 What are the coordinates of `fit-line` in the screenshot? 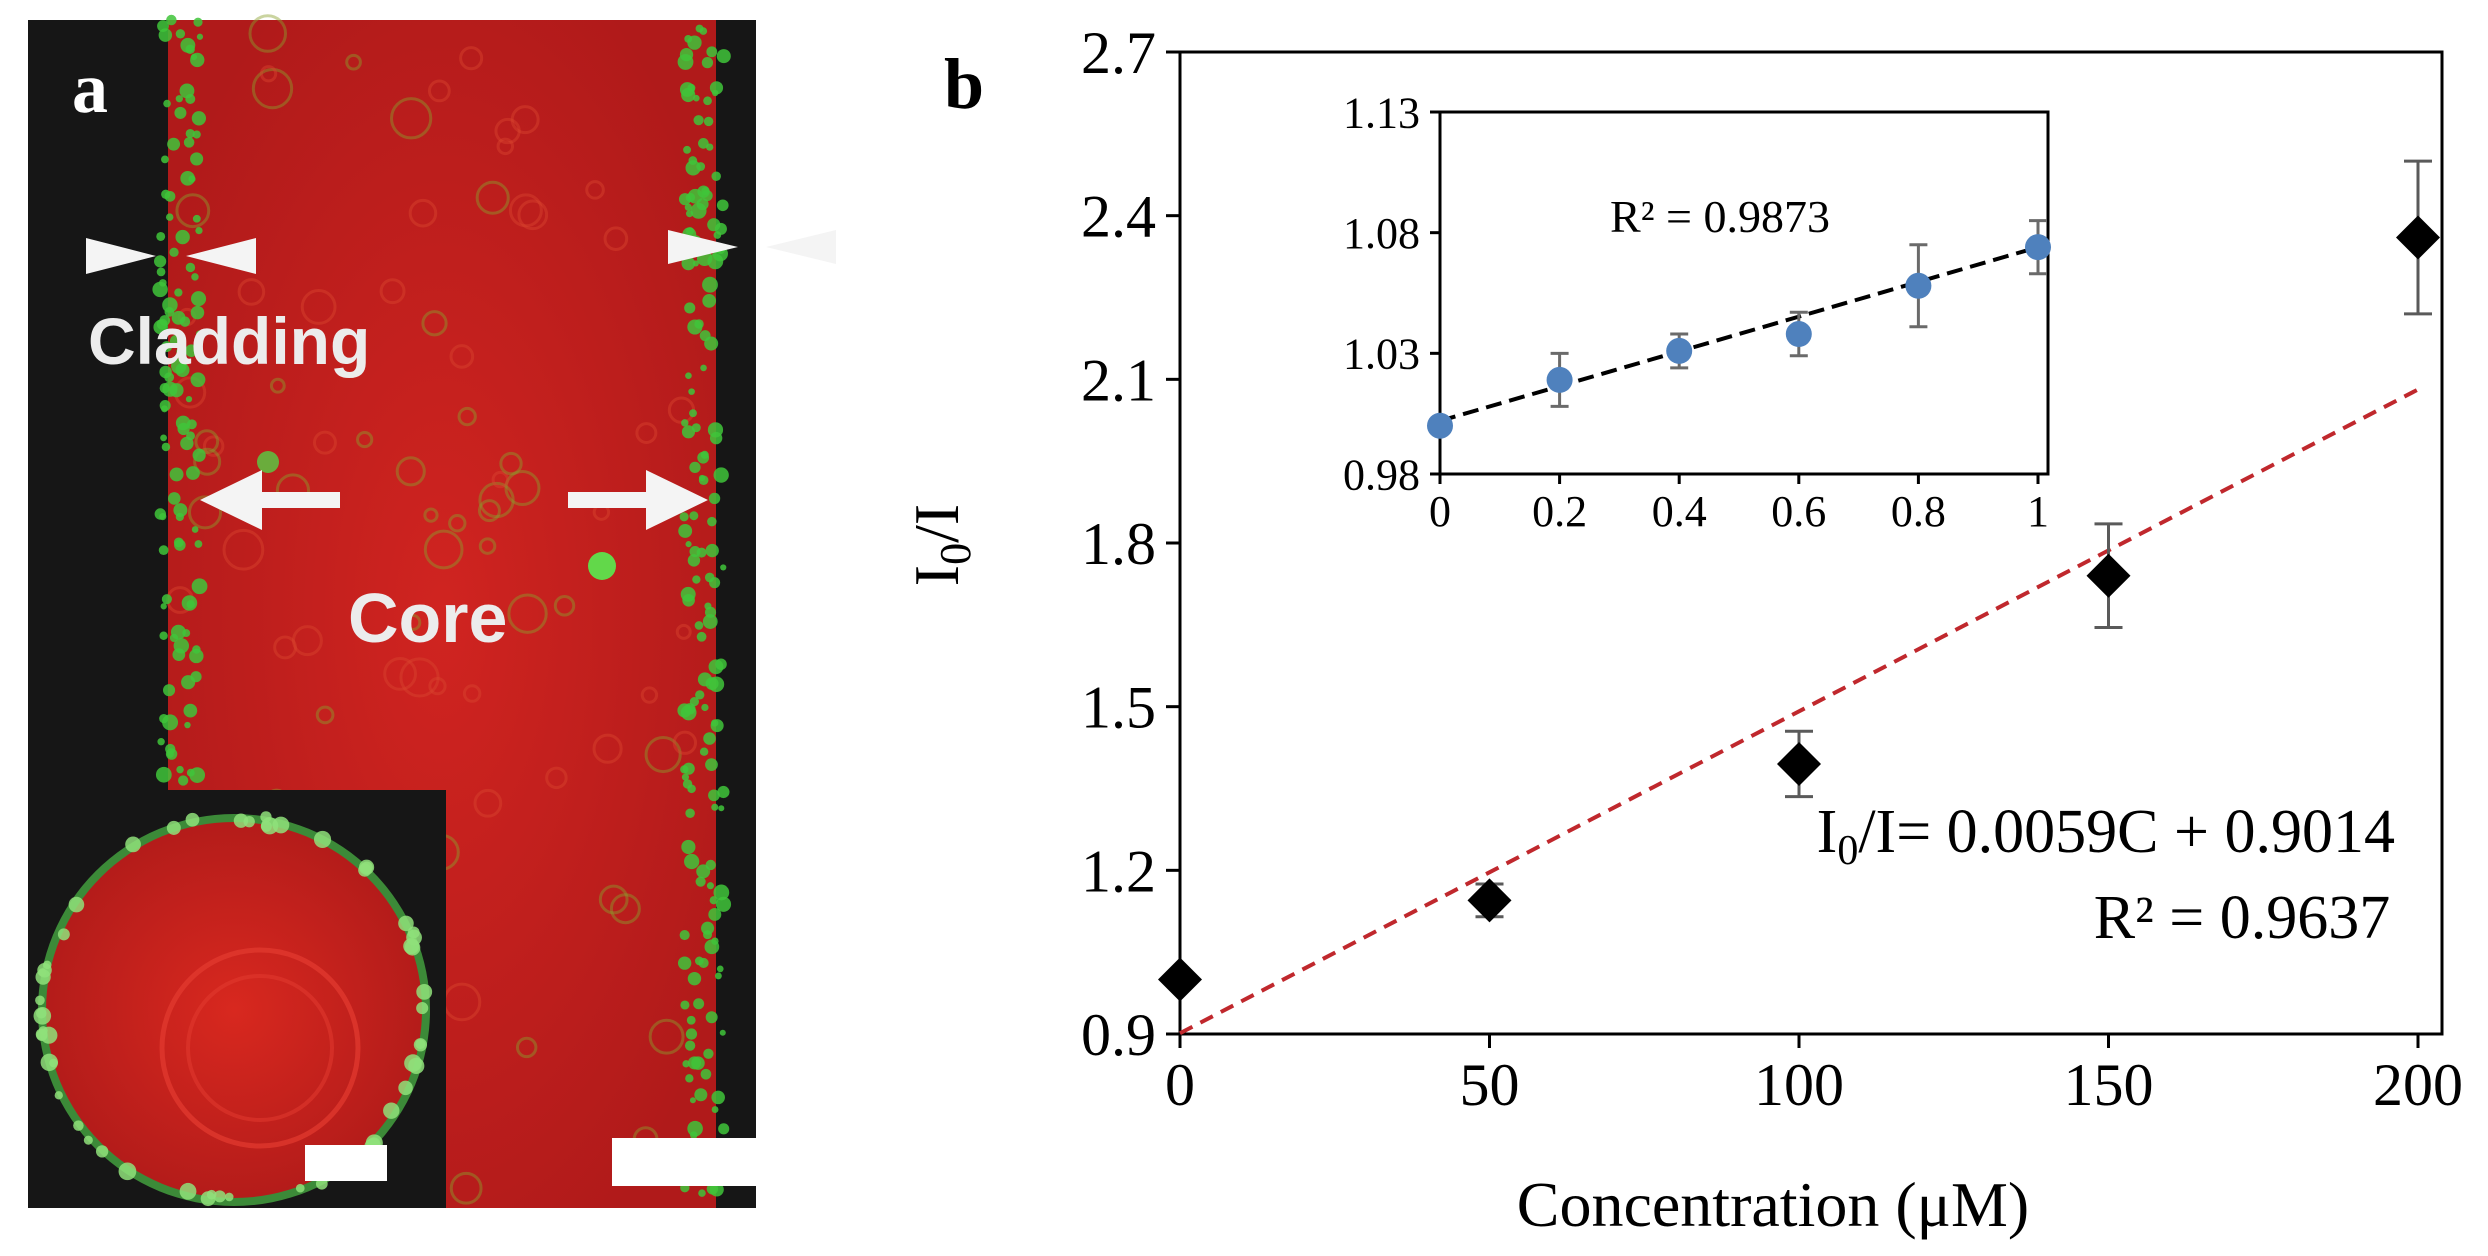 It's located at (1739, 334).